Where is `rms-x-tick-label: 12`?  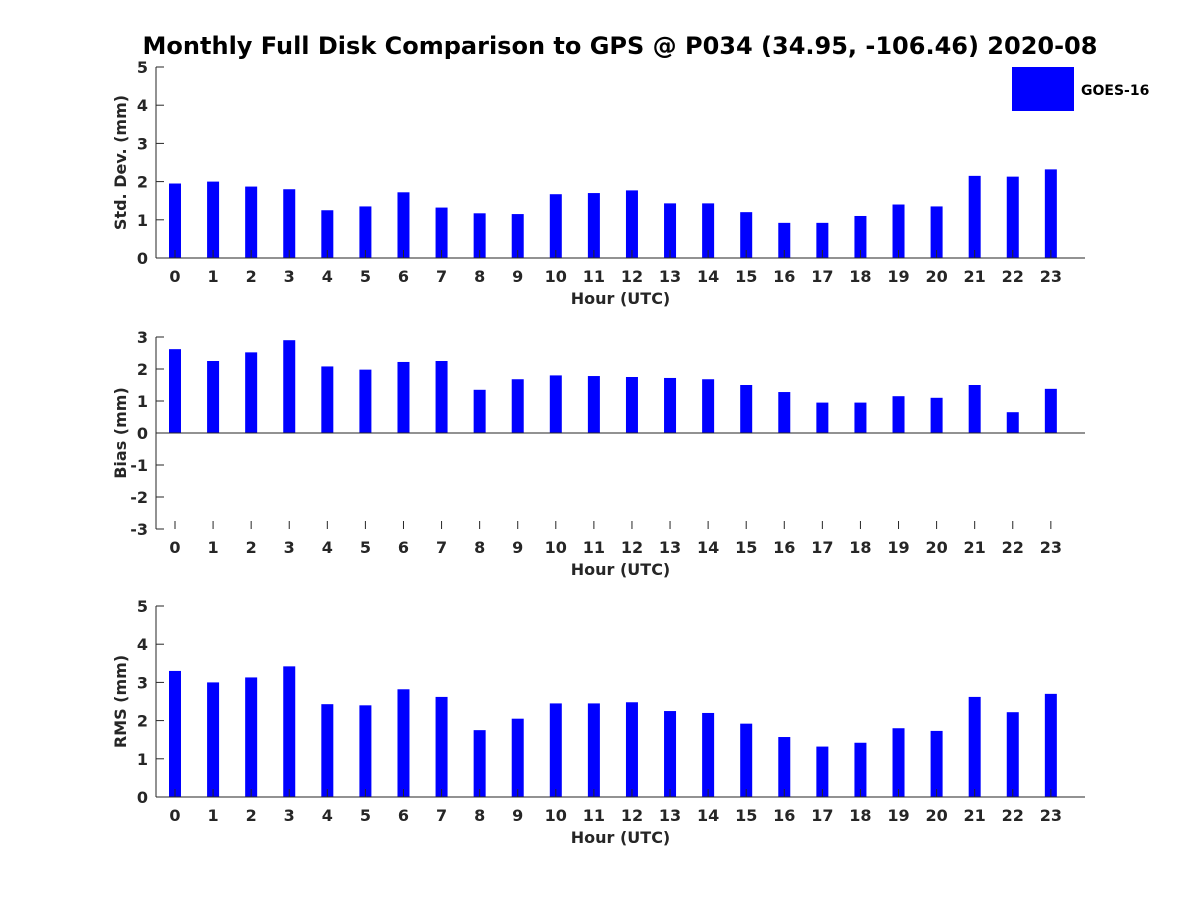 rms-x-tick-label: 12 is located at coordinates (632, 815).